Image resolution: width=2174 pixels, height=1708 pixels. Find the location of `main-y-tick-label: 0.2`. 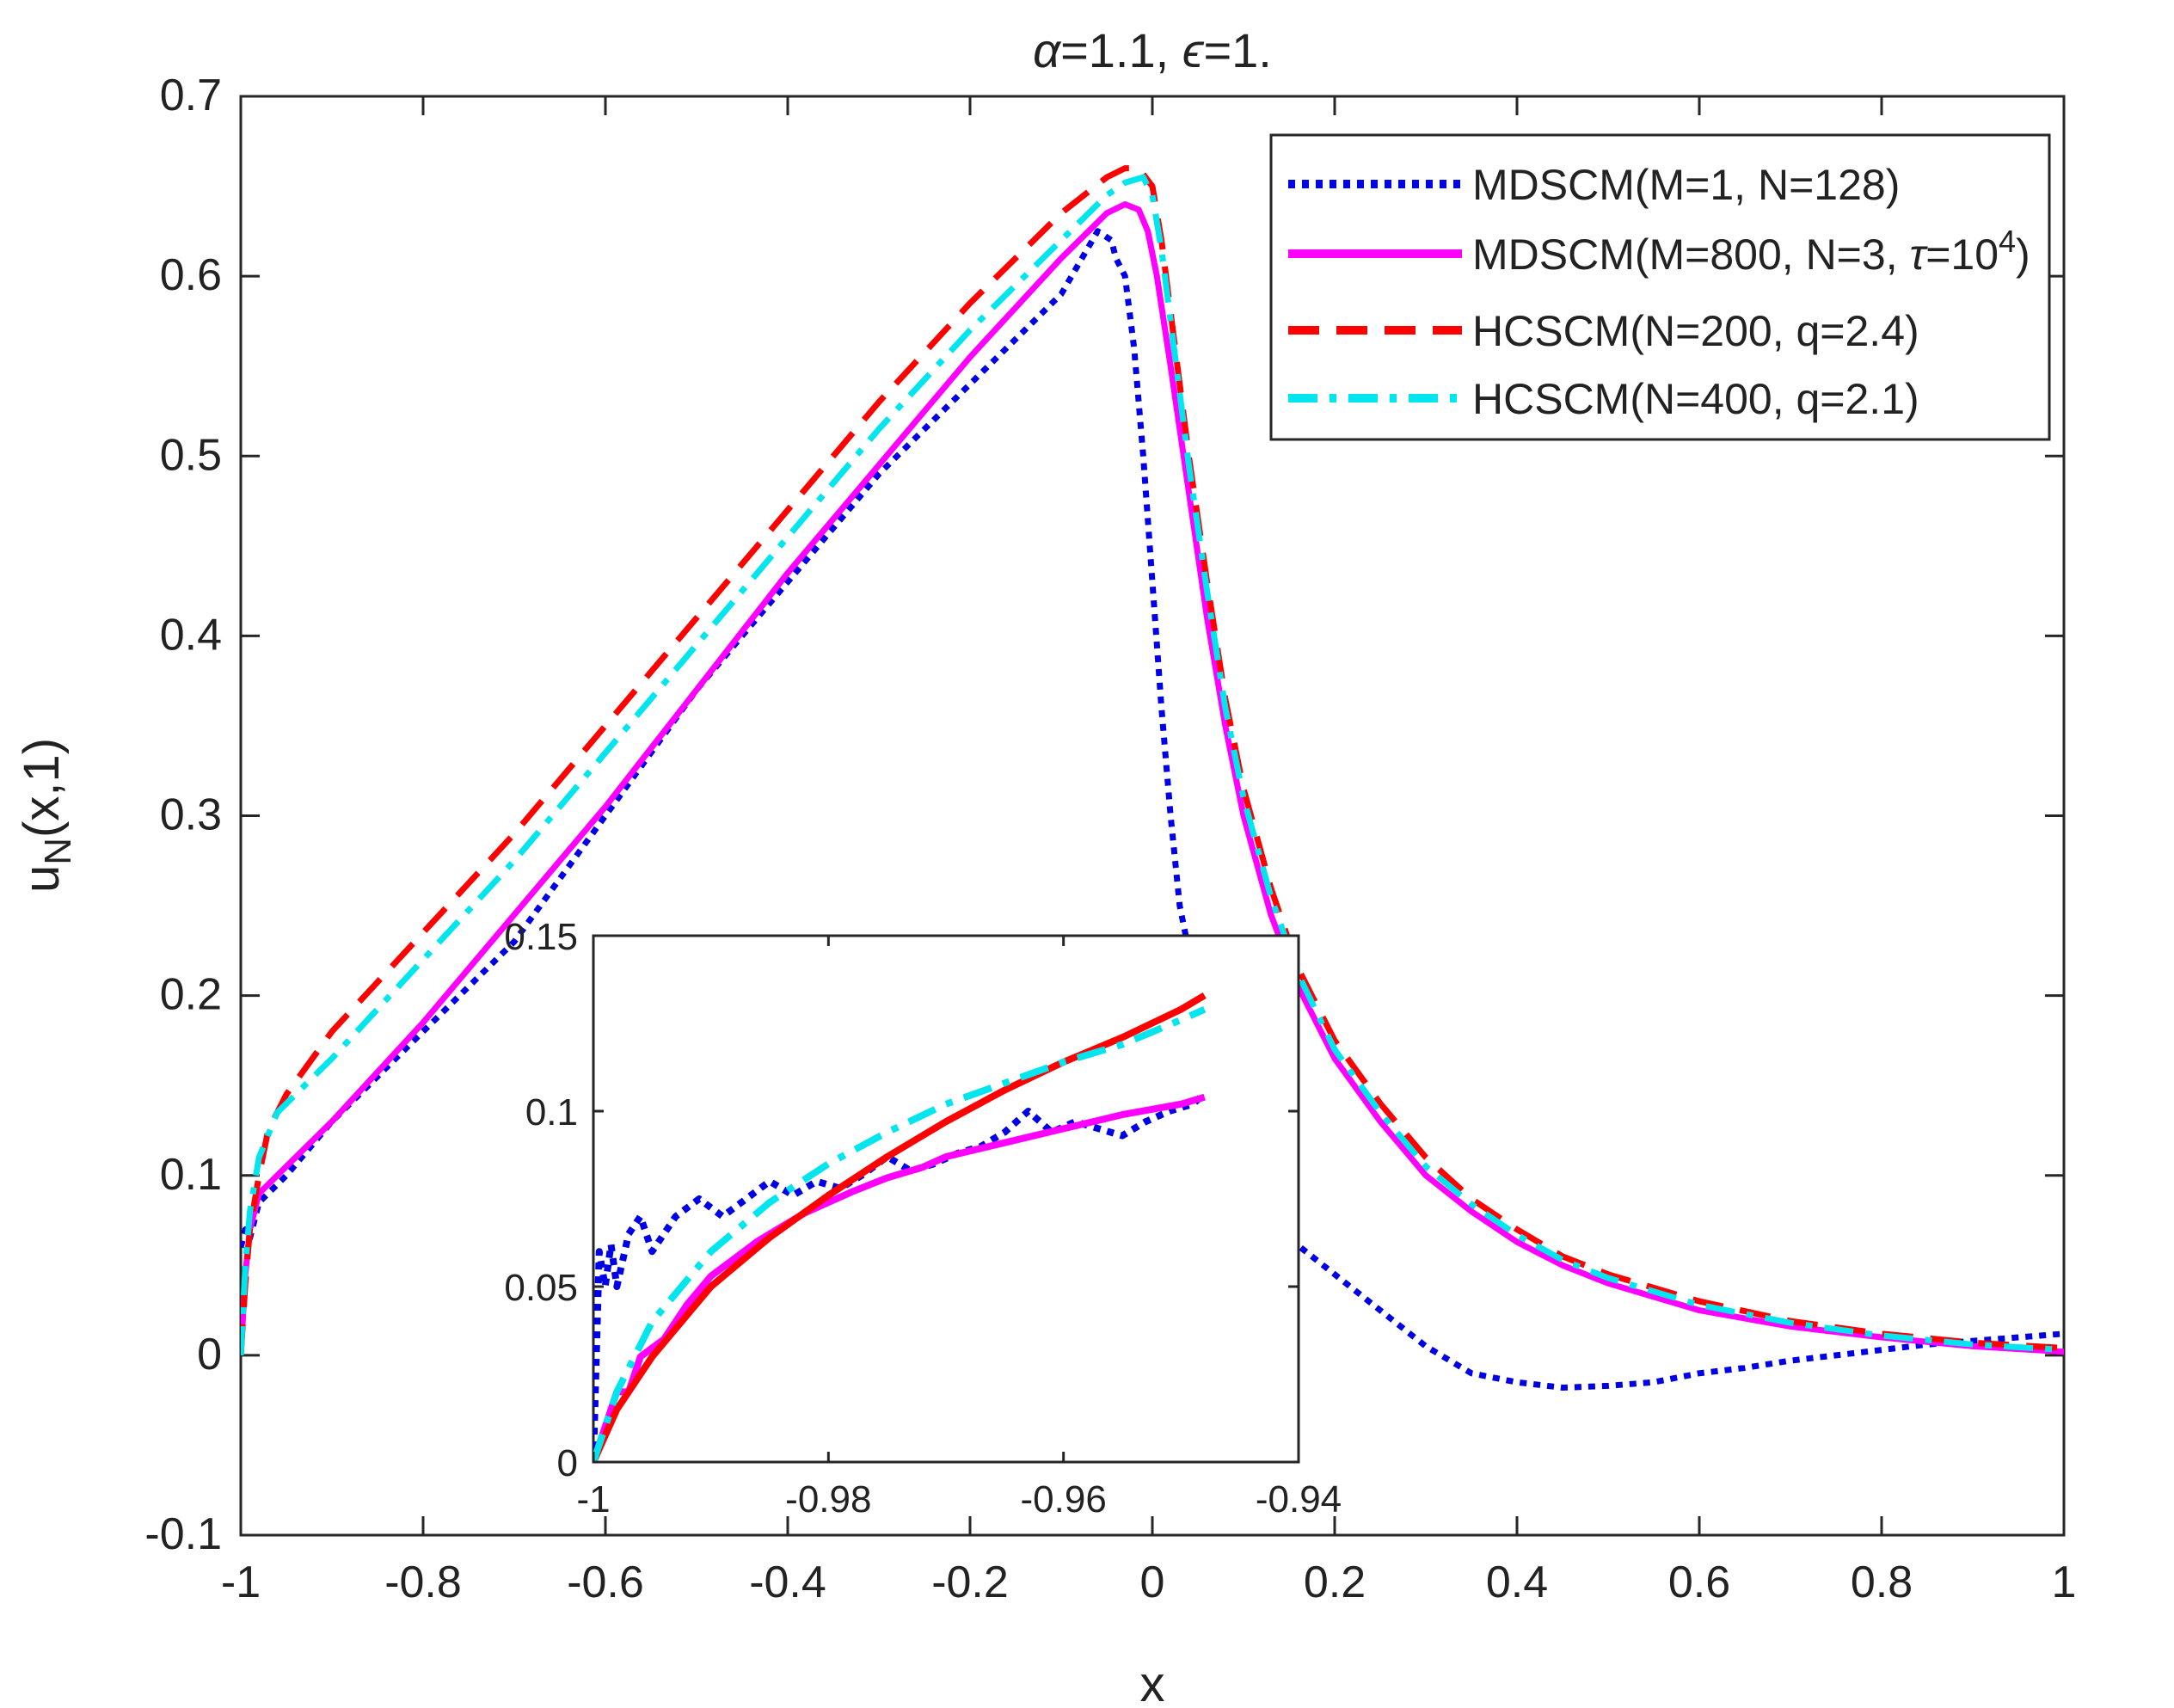

main-y-tick-label: 0.2 is located at coordinates (191, 995).